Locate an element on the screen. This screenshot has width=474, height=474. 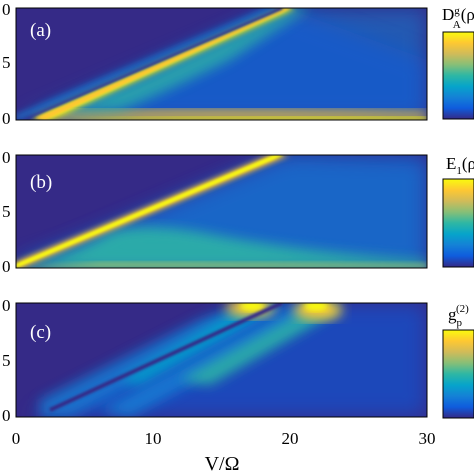
x-axis: 0 10 20 30 V/Ω is located at coordinates (224, 451).